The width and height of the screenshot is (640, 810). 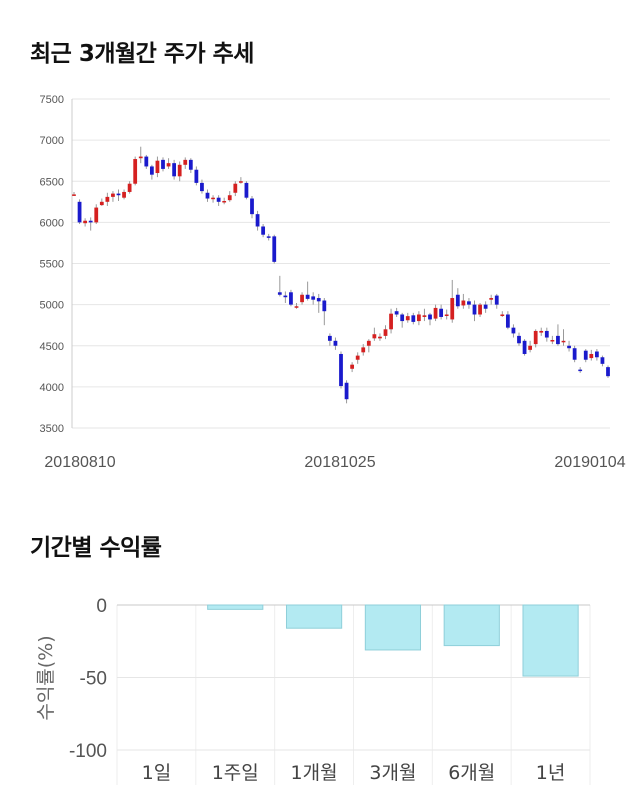 I want to click on returns-y-tick-label: -100, so click(x=88, y=751).